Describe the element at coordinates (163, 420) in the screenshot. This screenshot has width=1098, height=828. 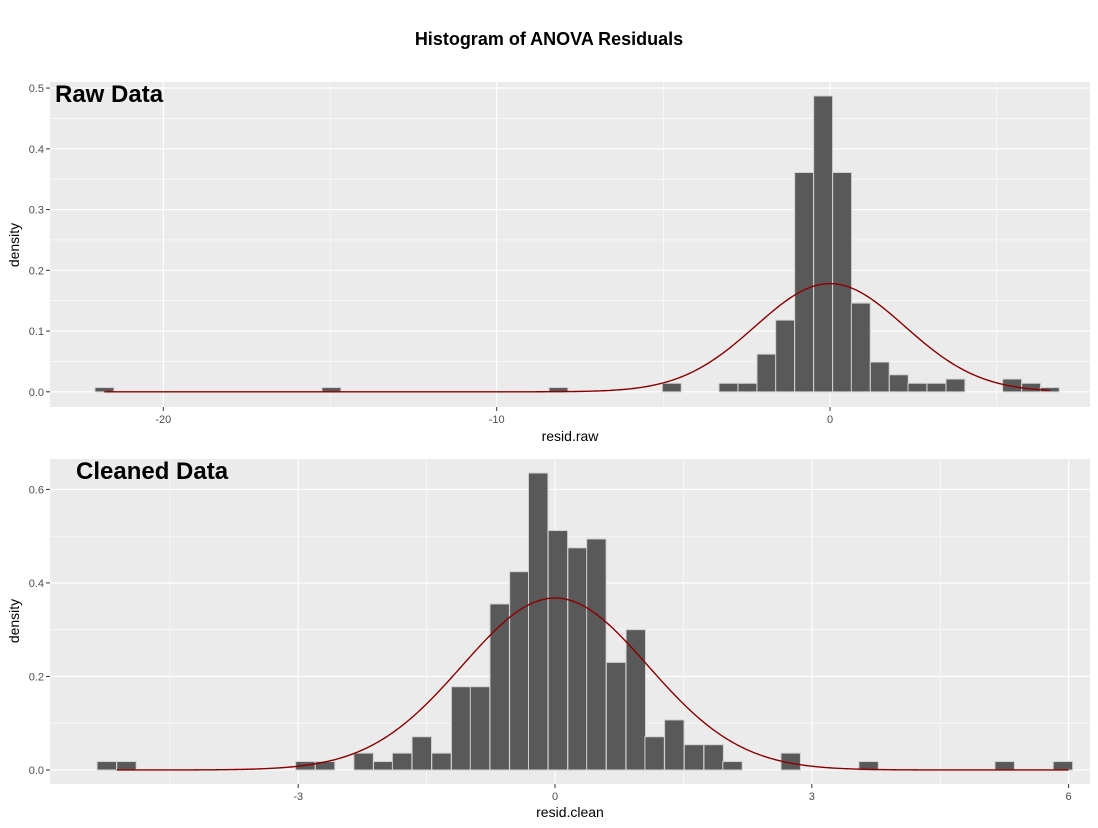
I see `raw-x-tick-label: -20` at that location.